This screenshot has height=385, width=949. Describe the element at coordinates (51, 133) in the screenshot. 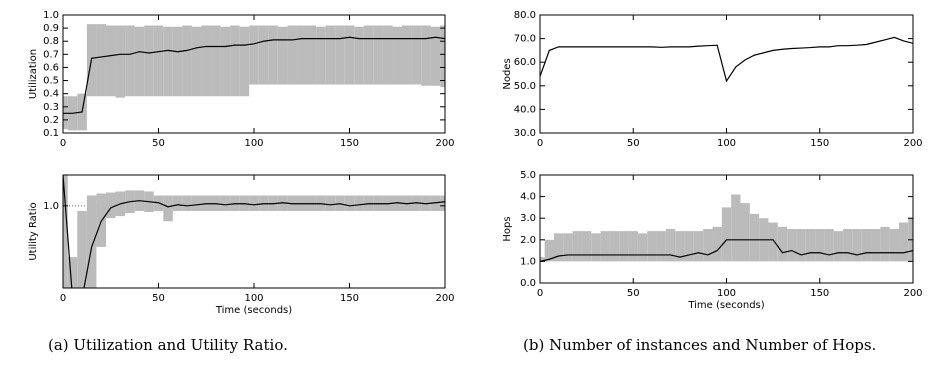

I see `y-tick-label: 0.1` at that location.